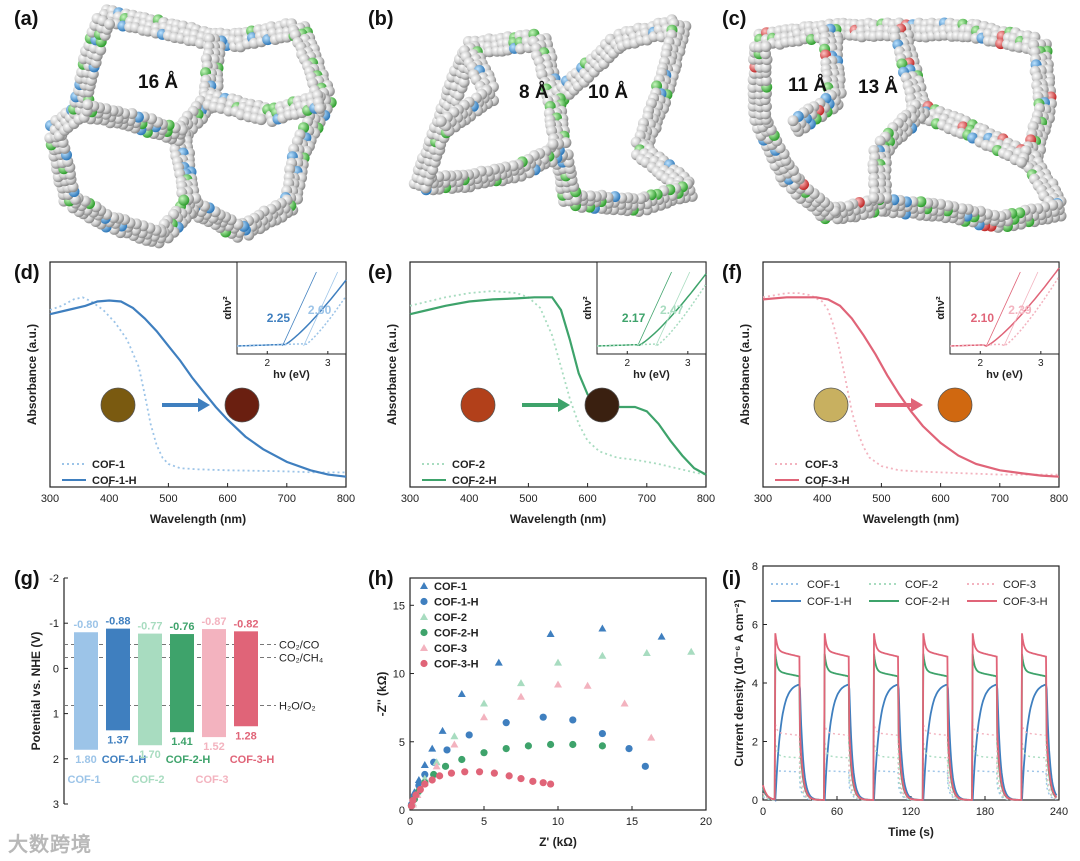 This screenshot has width=1080, height=861. Describe the element at coordinates (382, 694) in the screenshot. I see `y-axis-label: -Z'' (kΩ)` at that location.